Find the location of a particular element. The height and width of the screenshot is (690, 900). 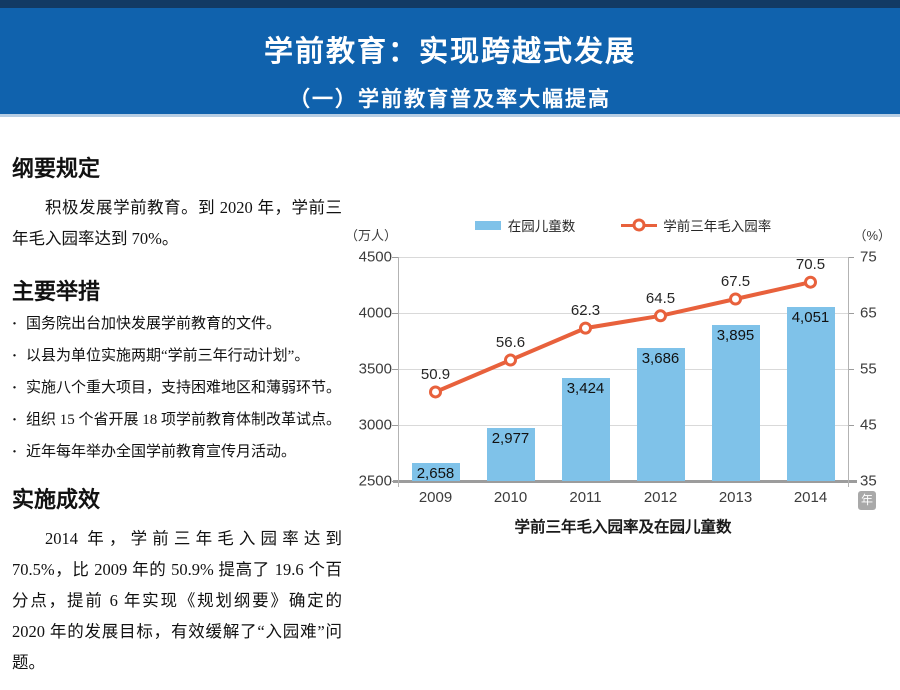

section-heading-outline: 纲要规定 is located at coordinates (56, 168).